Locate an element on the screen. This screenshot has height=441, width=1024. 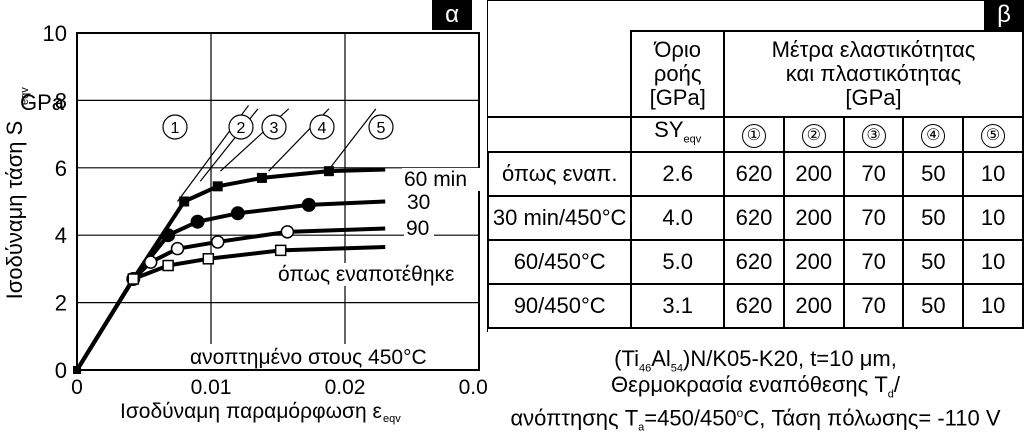
reference-label-5: 5 is located at coordinates (381, 128).